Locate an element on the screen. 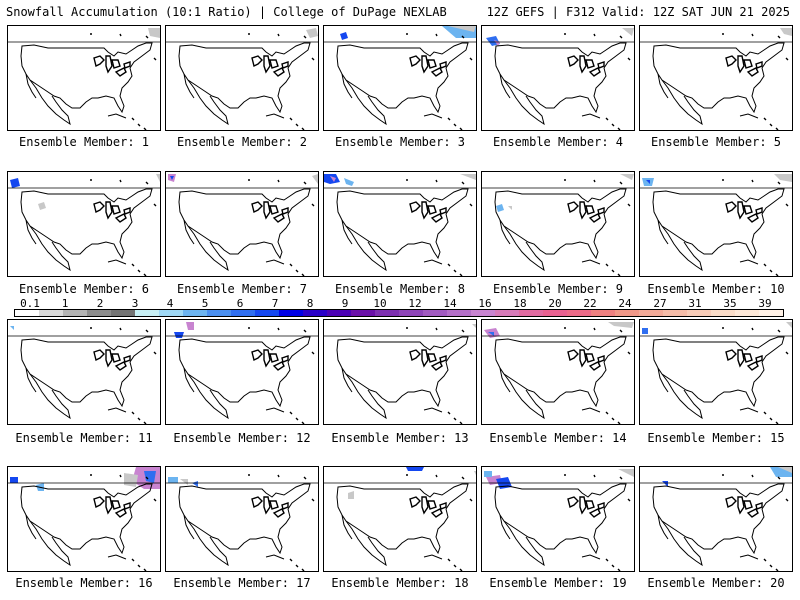  ensemble-member-label: Ensemble Member: 17 is located at coordinates (242, 583).